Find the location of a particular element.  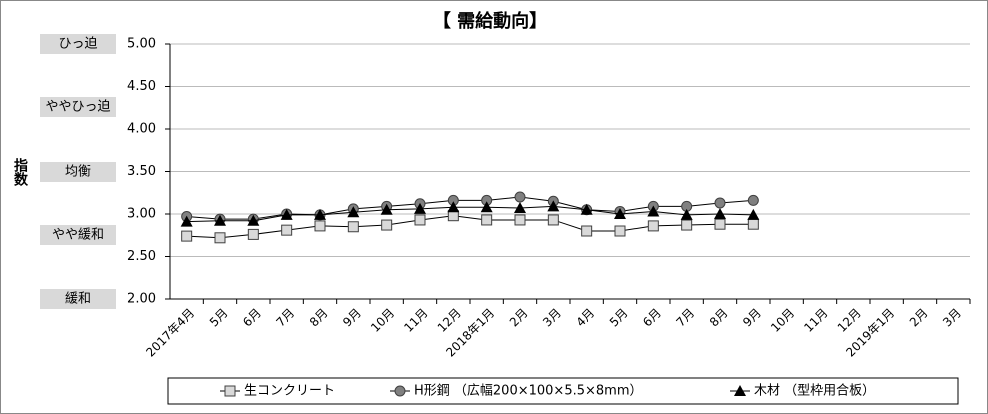

y-tick-label: 4.50 is located at coordinates (141, 86).